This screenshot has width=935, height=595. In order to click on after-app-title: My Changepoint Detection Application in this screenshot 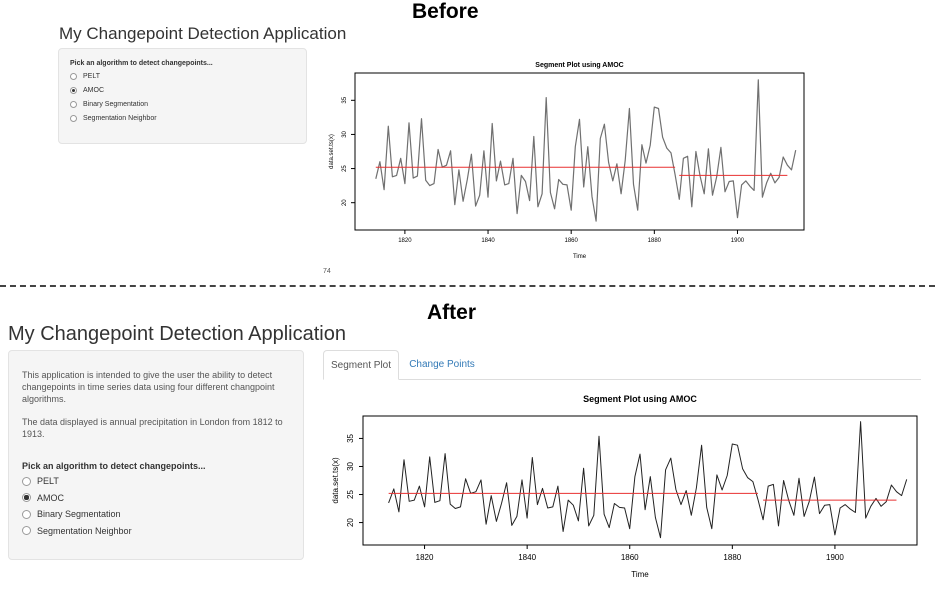, I will do `click(177, 334)`.